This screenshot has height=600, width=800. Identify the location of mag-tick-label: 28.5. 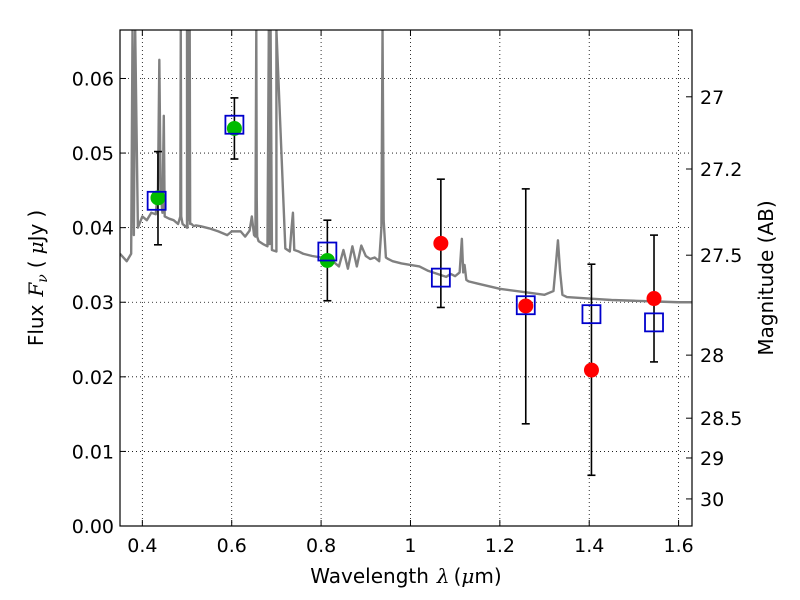
(721, 419).